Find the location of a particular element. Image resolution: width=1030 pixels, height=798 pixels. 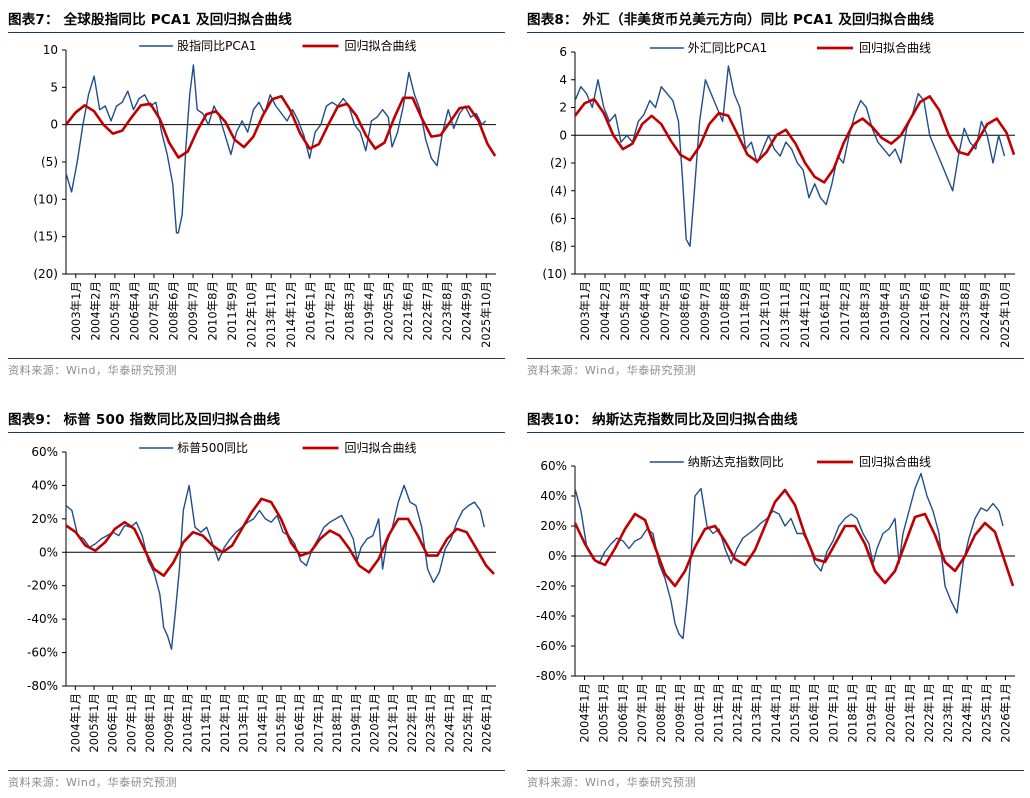

x-tick-label: 2012年1月 is located at coordinates (225, 723).